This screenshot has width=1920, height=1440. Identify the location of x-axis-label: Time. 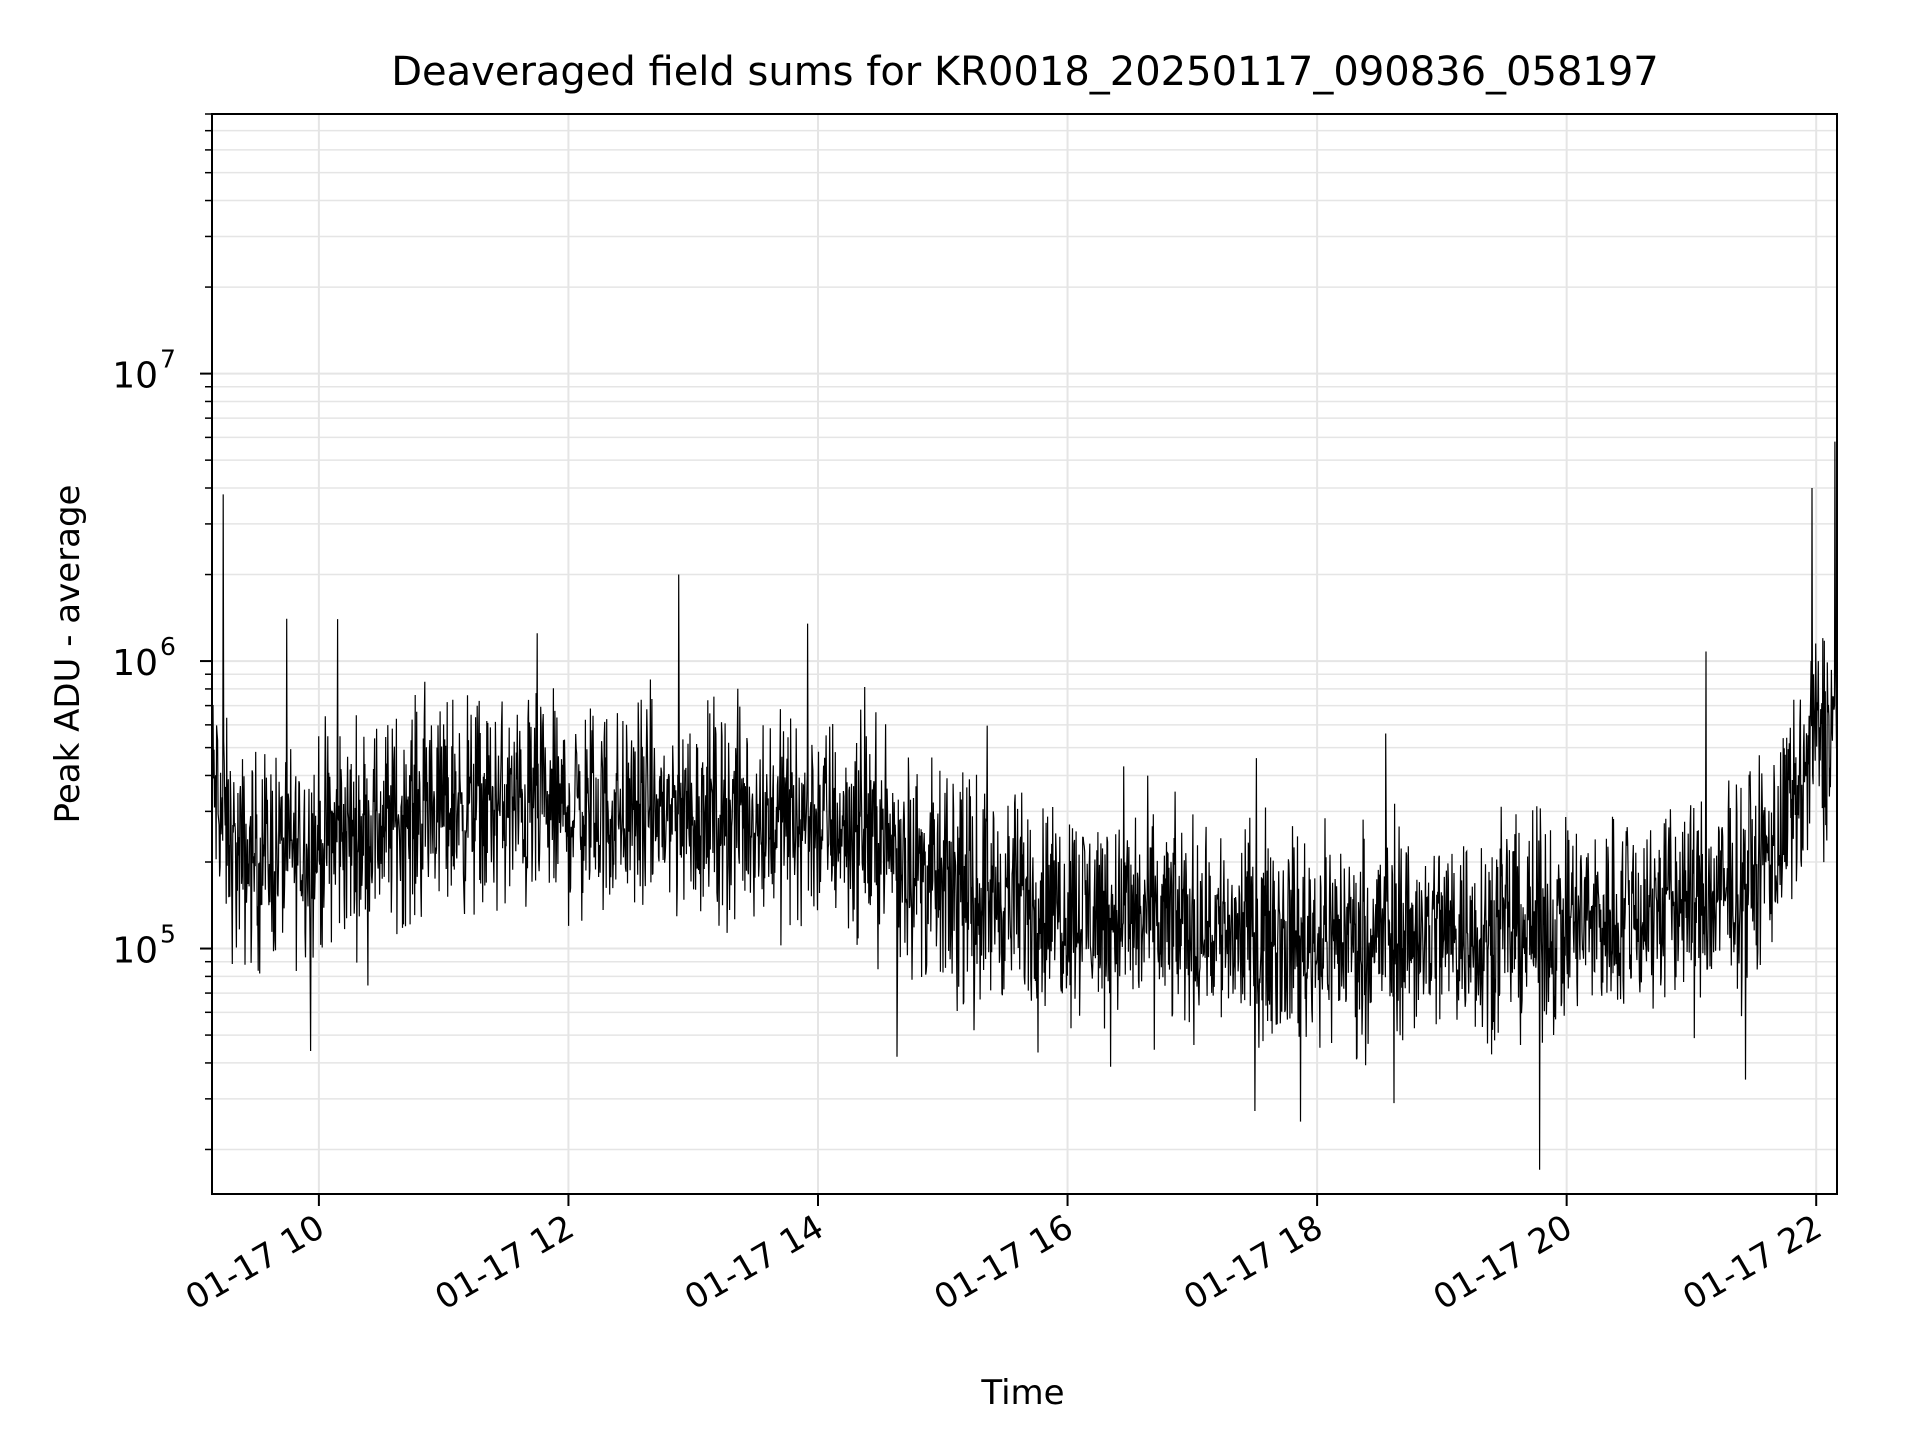
(1022, 1393).